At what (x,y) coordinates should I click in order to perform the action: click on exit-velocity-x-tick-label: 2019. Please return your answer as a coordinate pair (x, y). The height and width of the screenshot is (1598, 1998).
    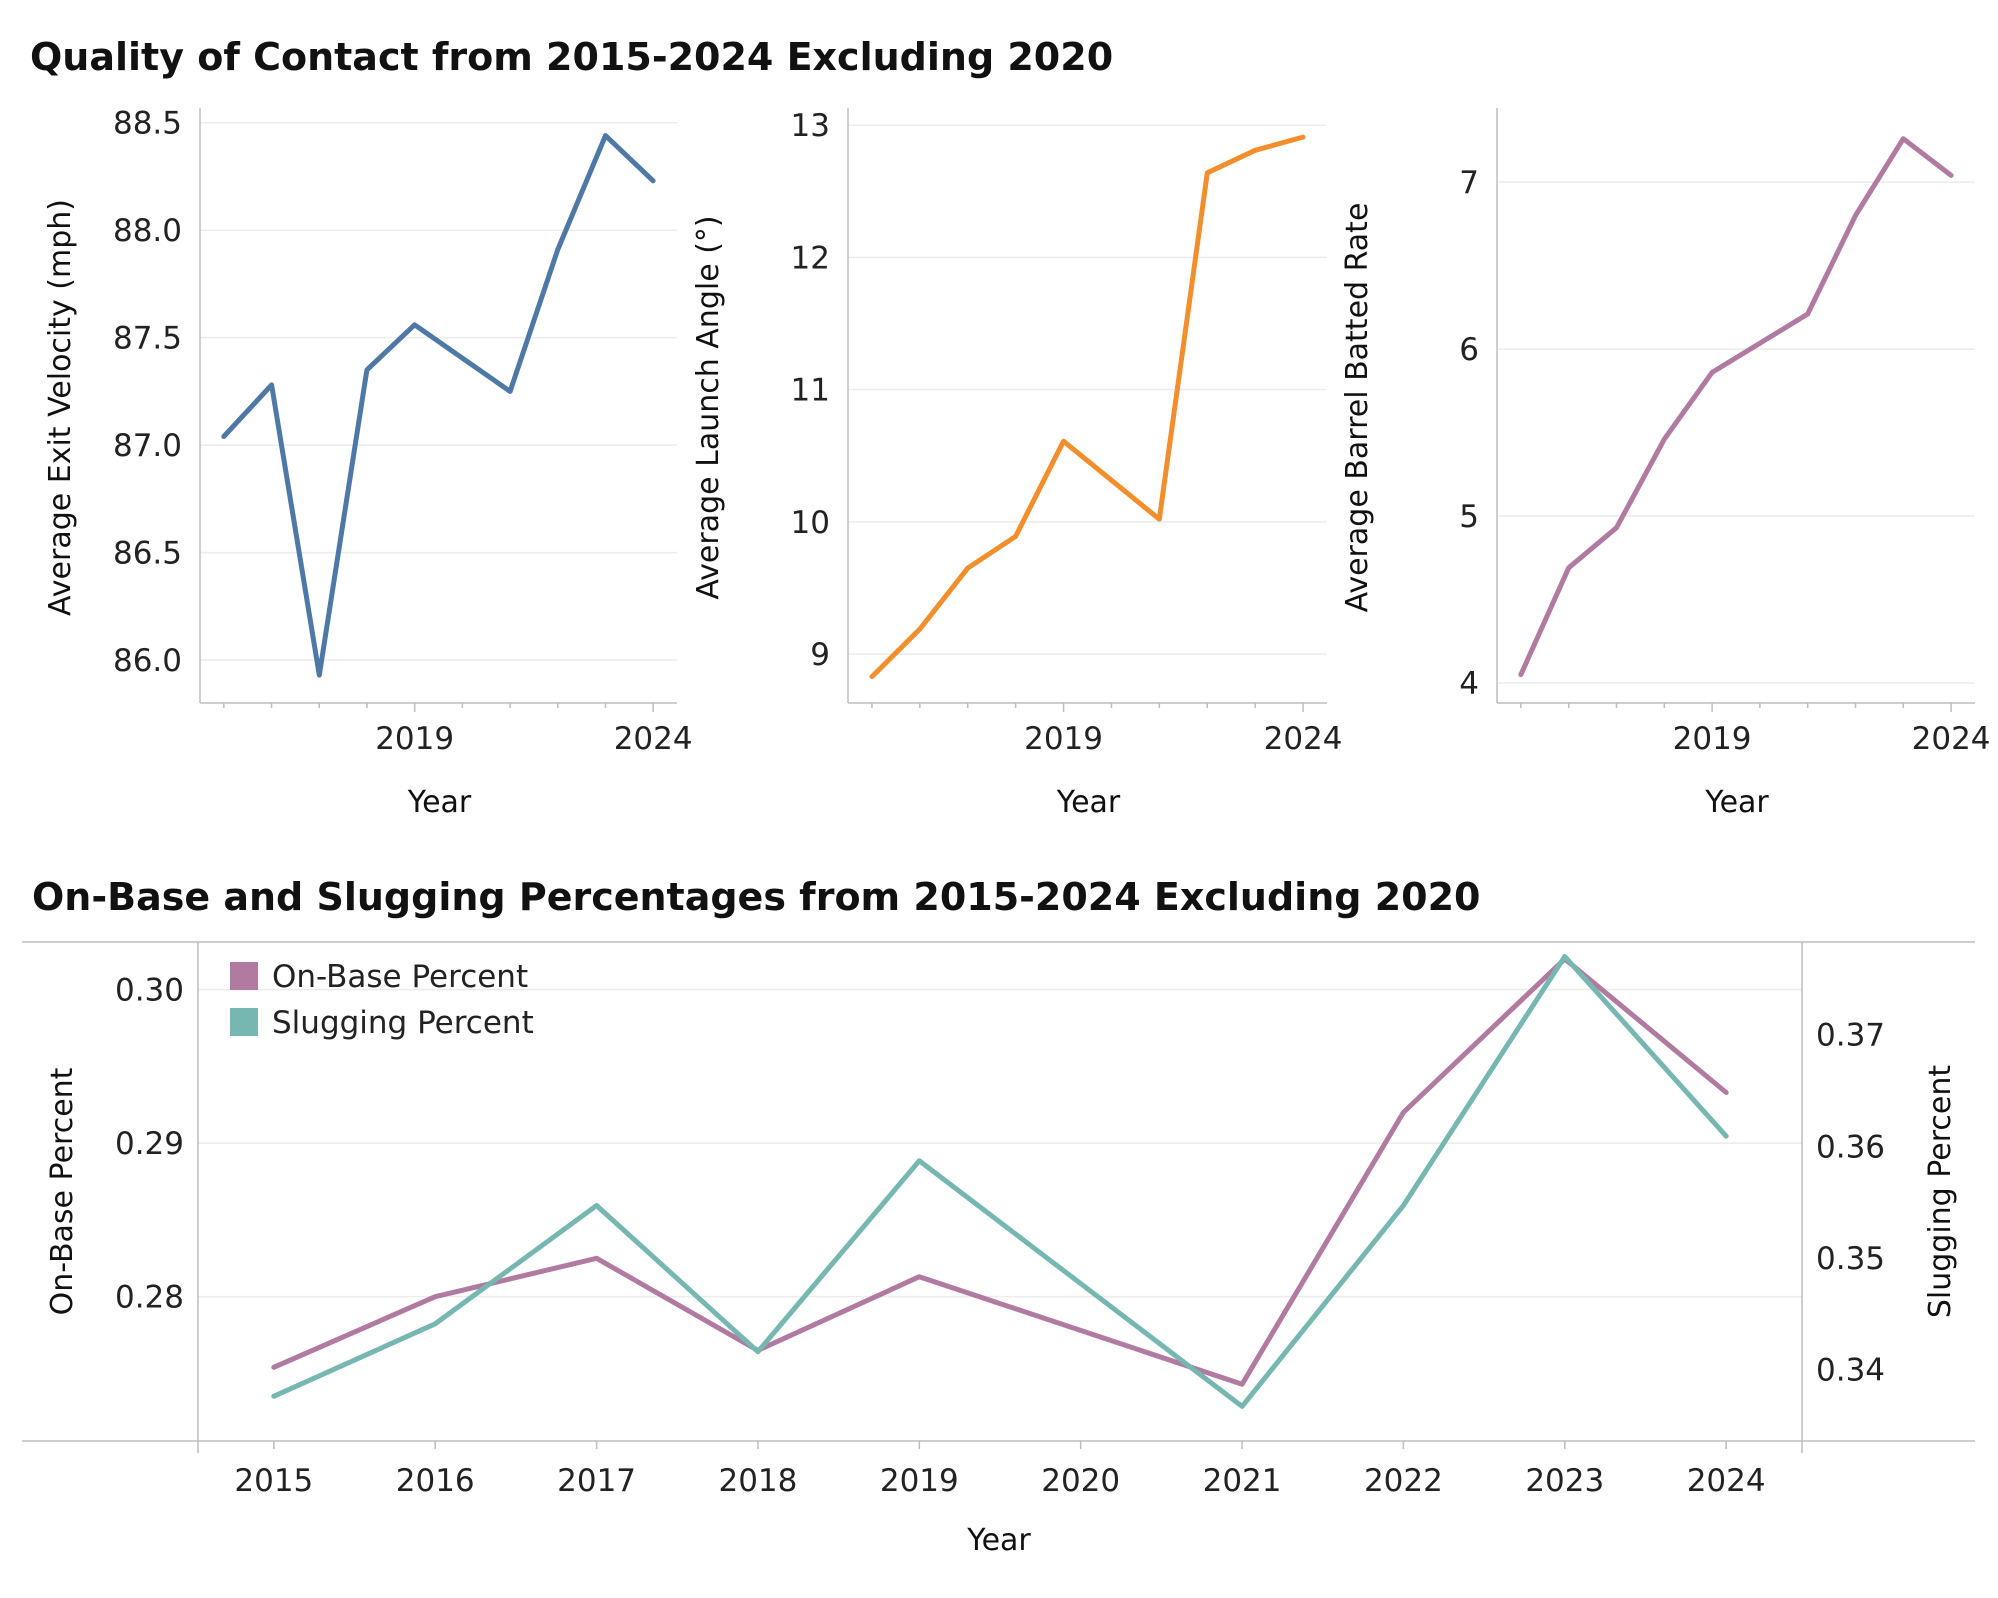
    Looking at the image, I should click on (414, 739).